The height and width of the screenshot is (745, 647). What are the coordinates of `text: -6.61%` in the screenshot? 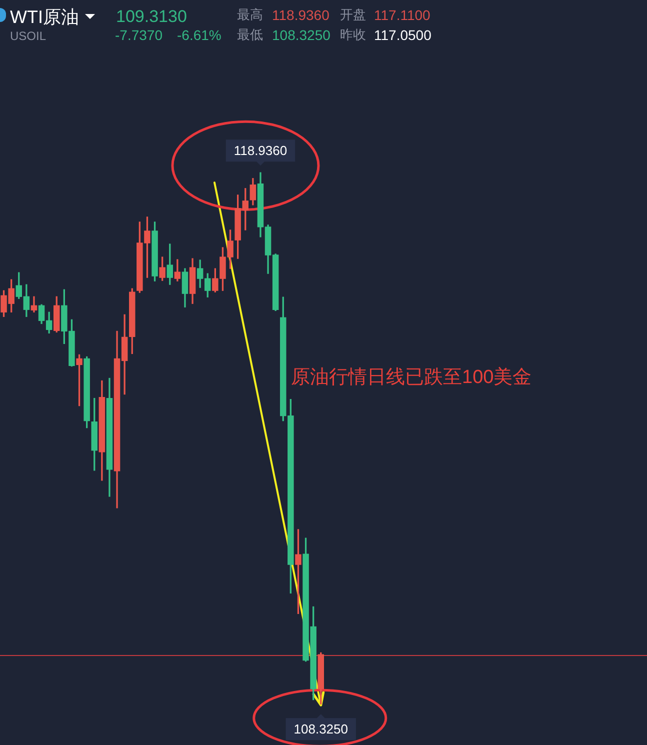 It's located at (199, 35).